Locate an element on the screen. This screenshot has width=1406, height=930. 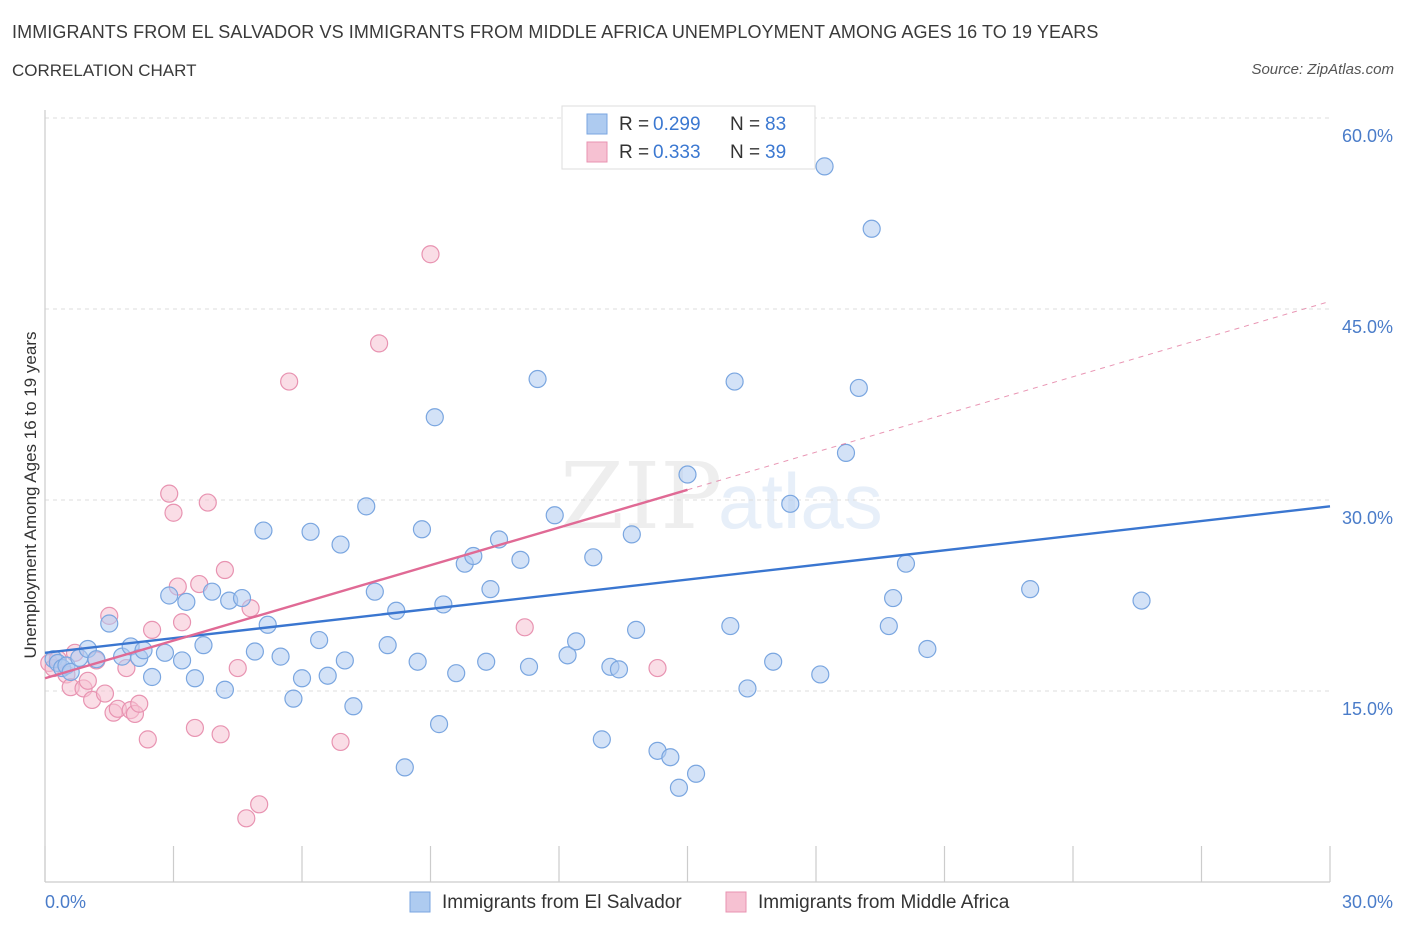
legend-n-label-2: N = is located at coordinates (745, 152).